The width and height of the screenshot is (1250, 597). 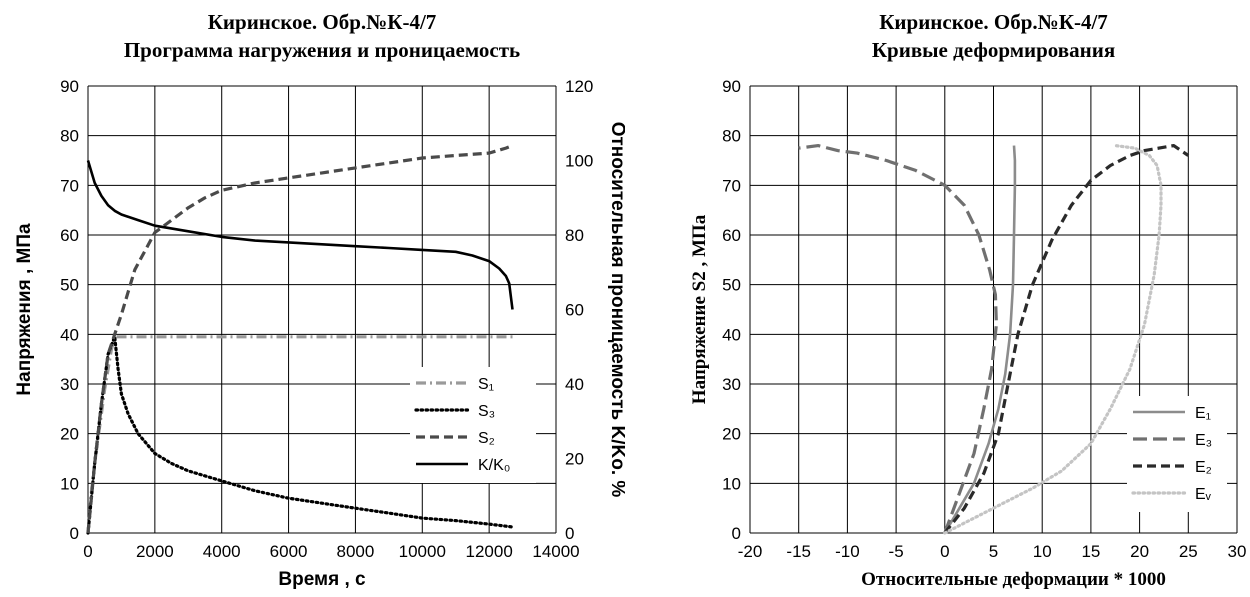 What do you see at coordinates (579, 86) in the screenshot?
I see `y2-tick-label: 120` at bounding box center [579, 86].